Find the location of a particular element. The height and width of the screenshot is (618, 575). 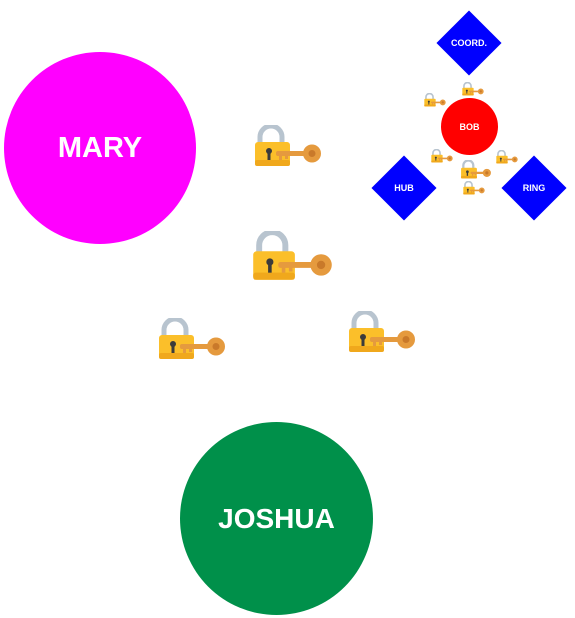

node-coord: COORD. is located at coordinates (469, 43).